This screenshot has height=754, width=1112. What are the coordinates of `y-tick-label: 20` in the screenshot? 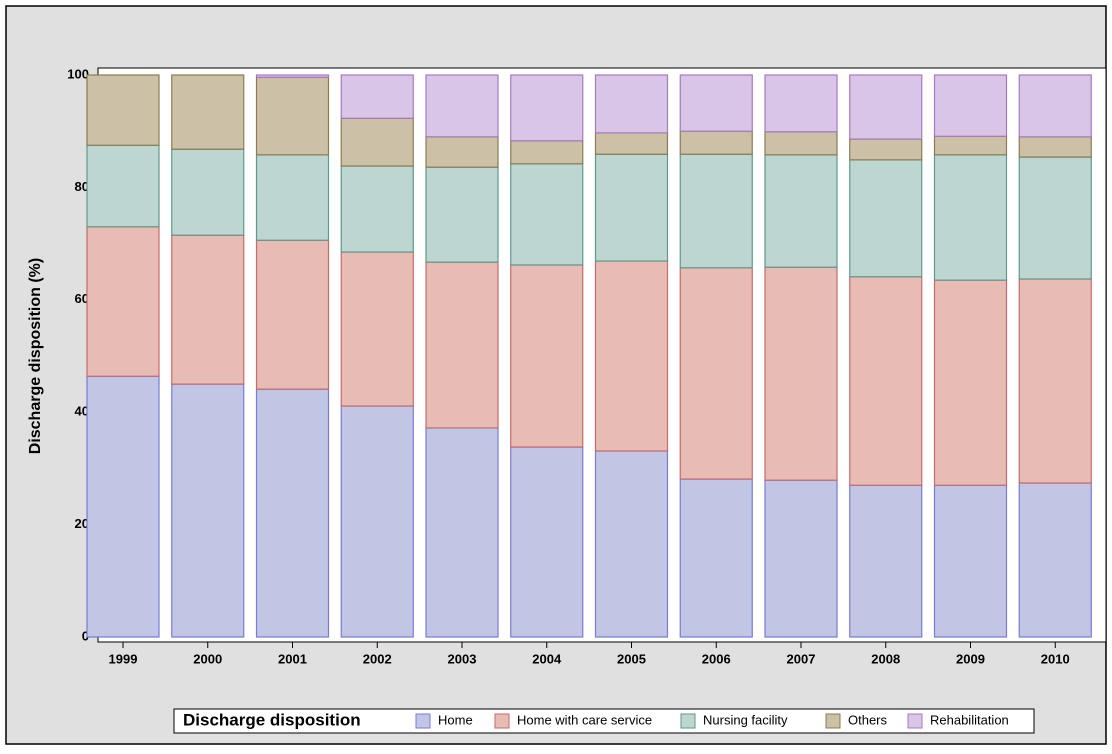 It's located at (82, 523).